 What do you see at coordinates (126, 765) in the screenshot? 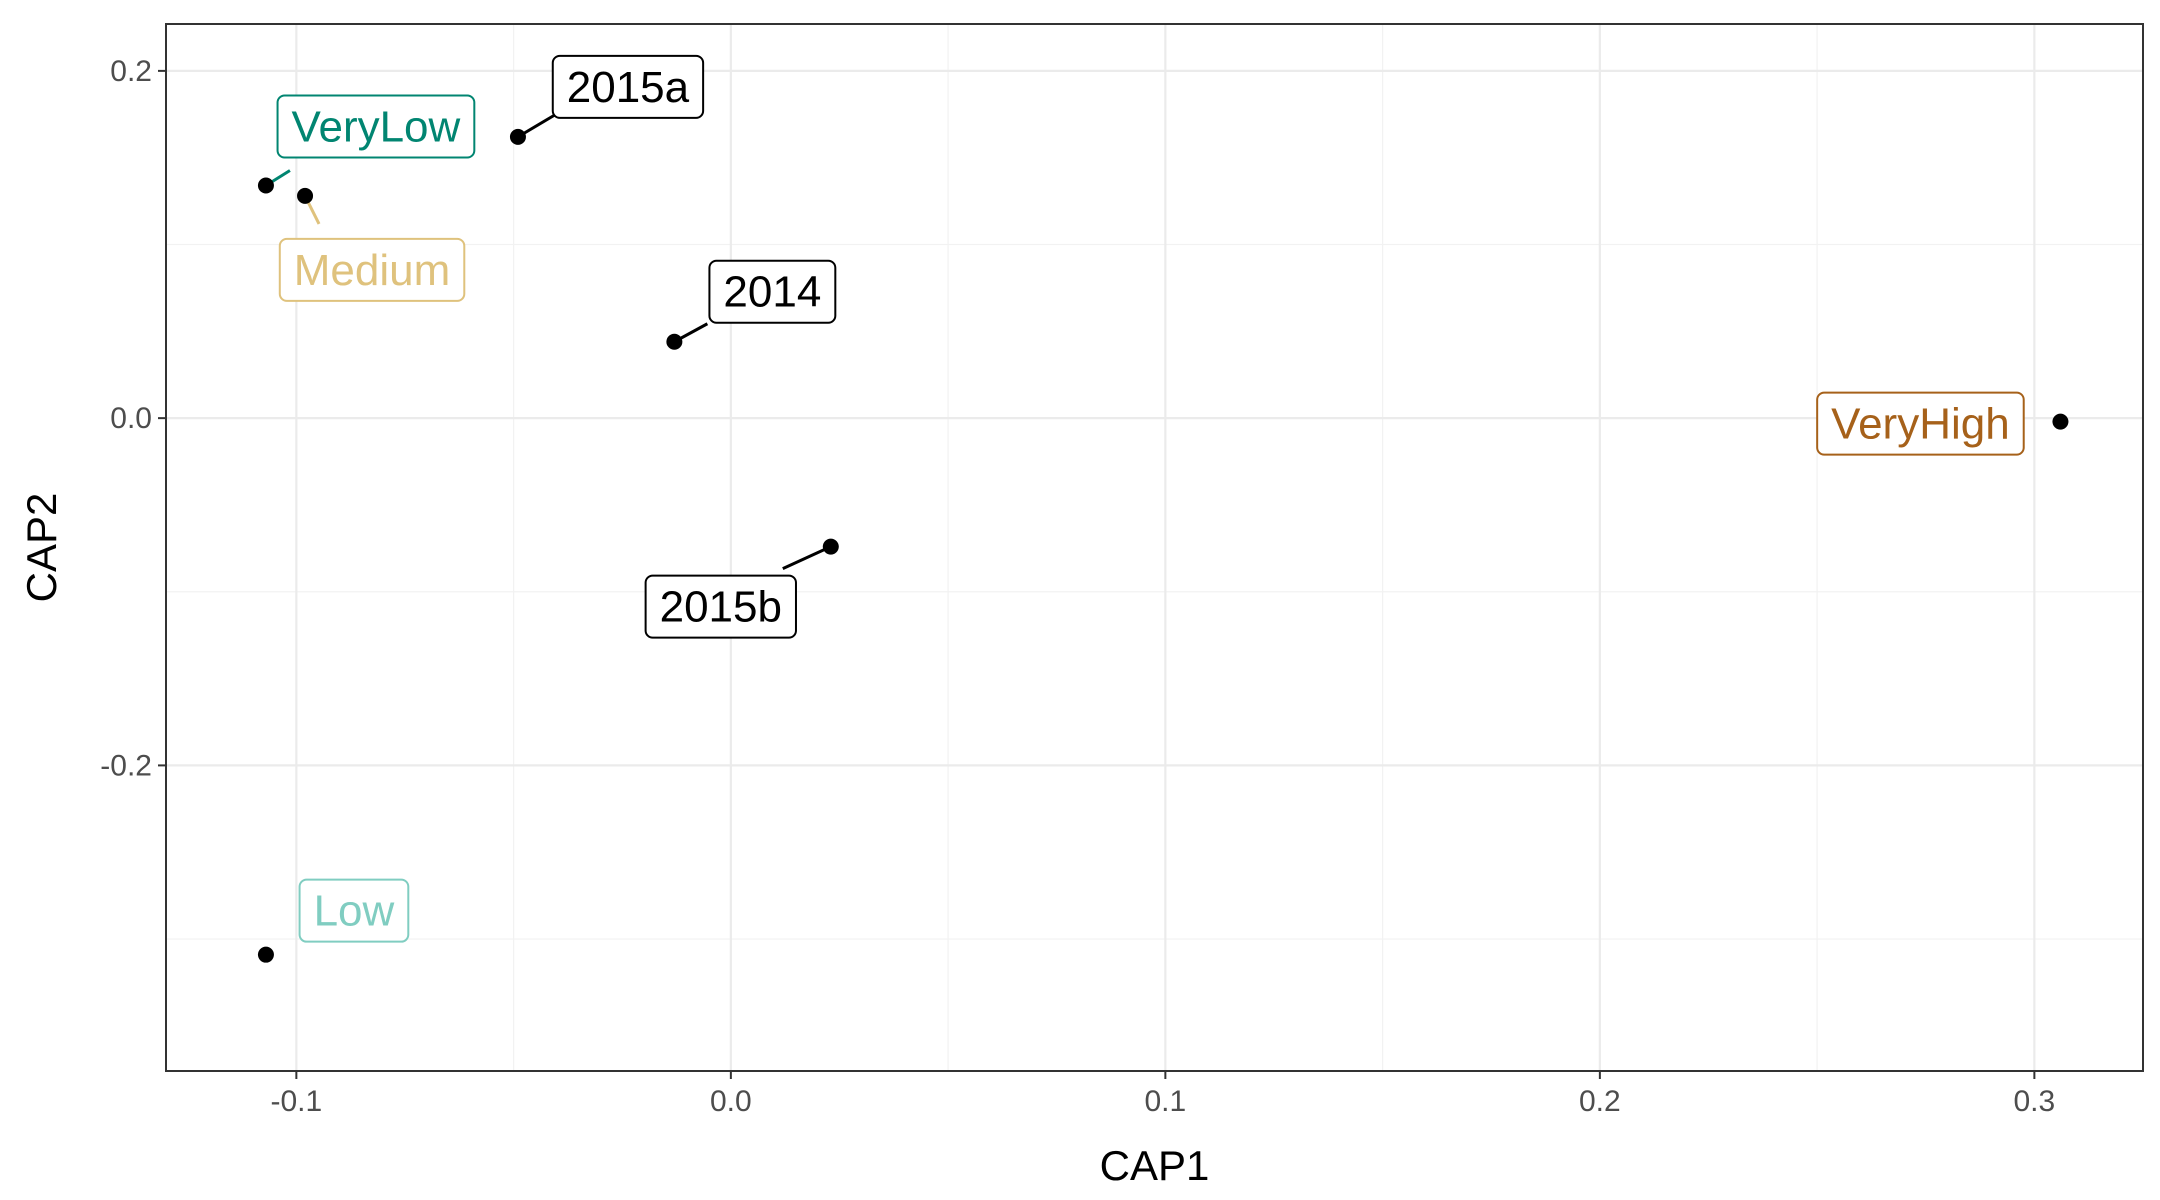
I see `y-tick-label: -0.2` at bounding box center [126, 765].